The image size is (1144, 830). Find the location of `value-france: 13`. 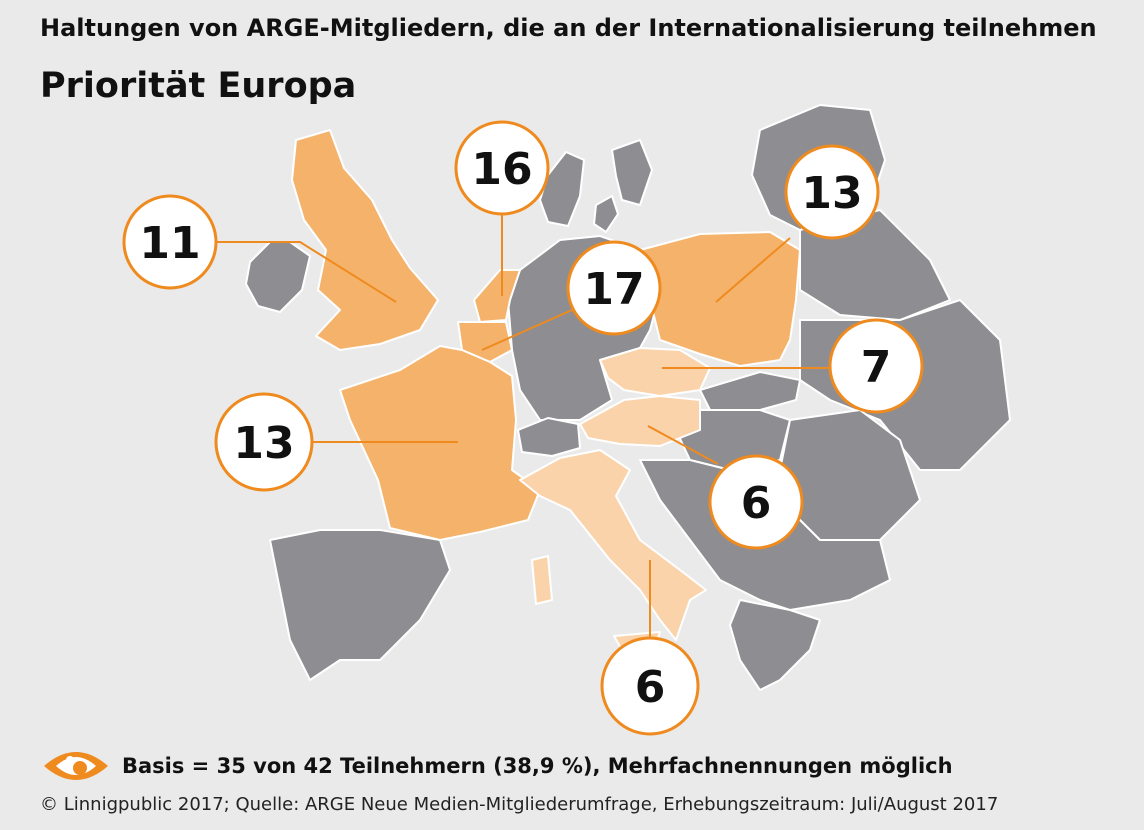

value-france: 13 is located at coordinates (263, 443).